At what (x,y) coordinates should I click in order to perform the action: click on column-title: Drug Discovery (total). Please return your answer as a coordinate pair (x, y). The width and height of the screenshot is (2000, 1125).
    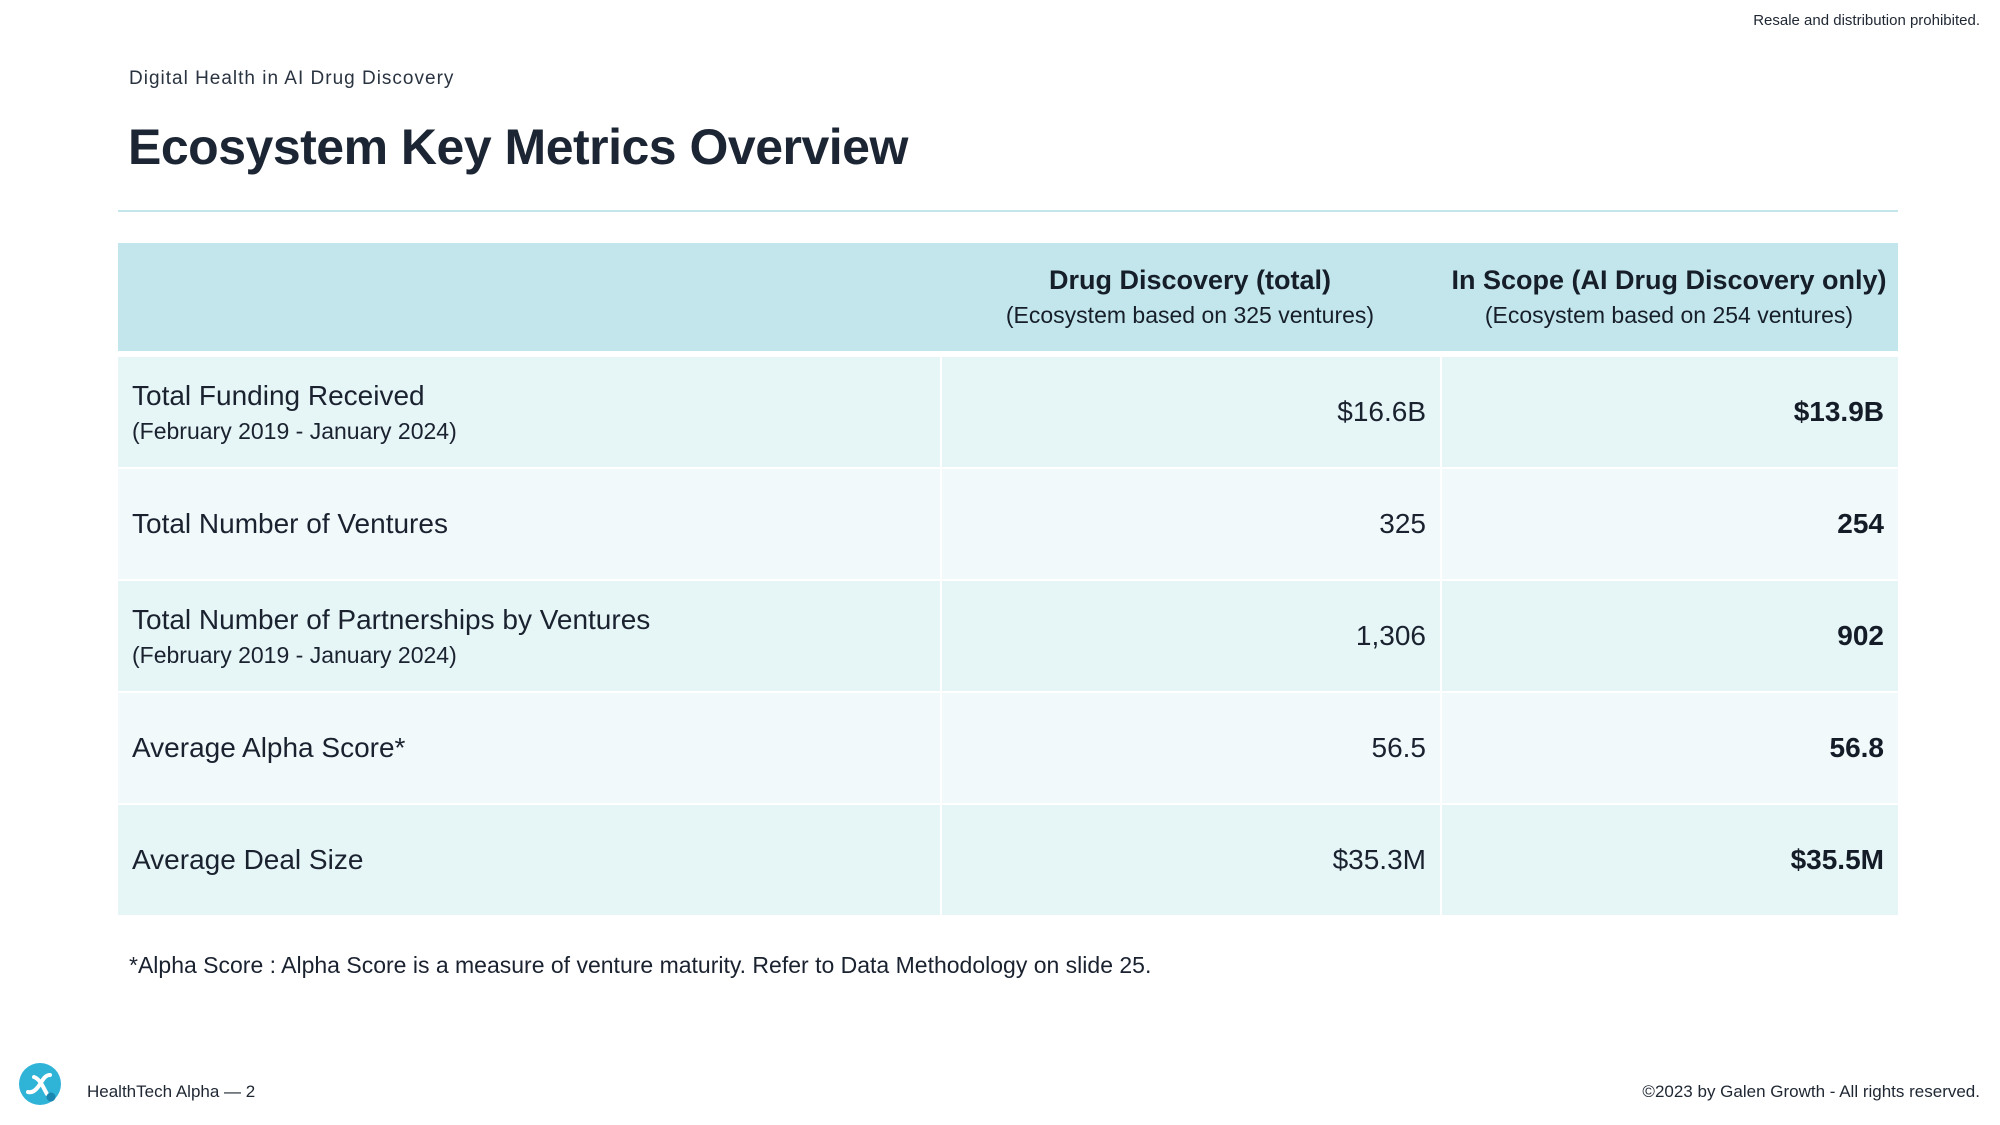
    Looking at the image, I should click on (1190, 280).